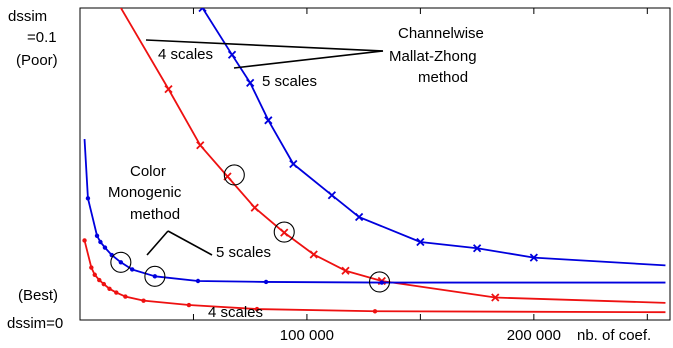  What do you see at coordinates (185, 54) in the screenshot?
I see `mallat-4-scales-label: 4 scales` at bounding box center [185, 54].